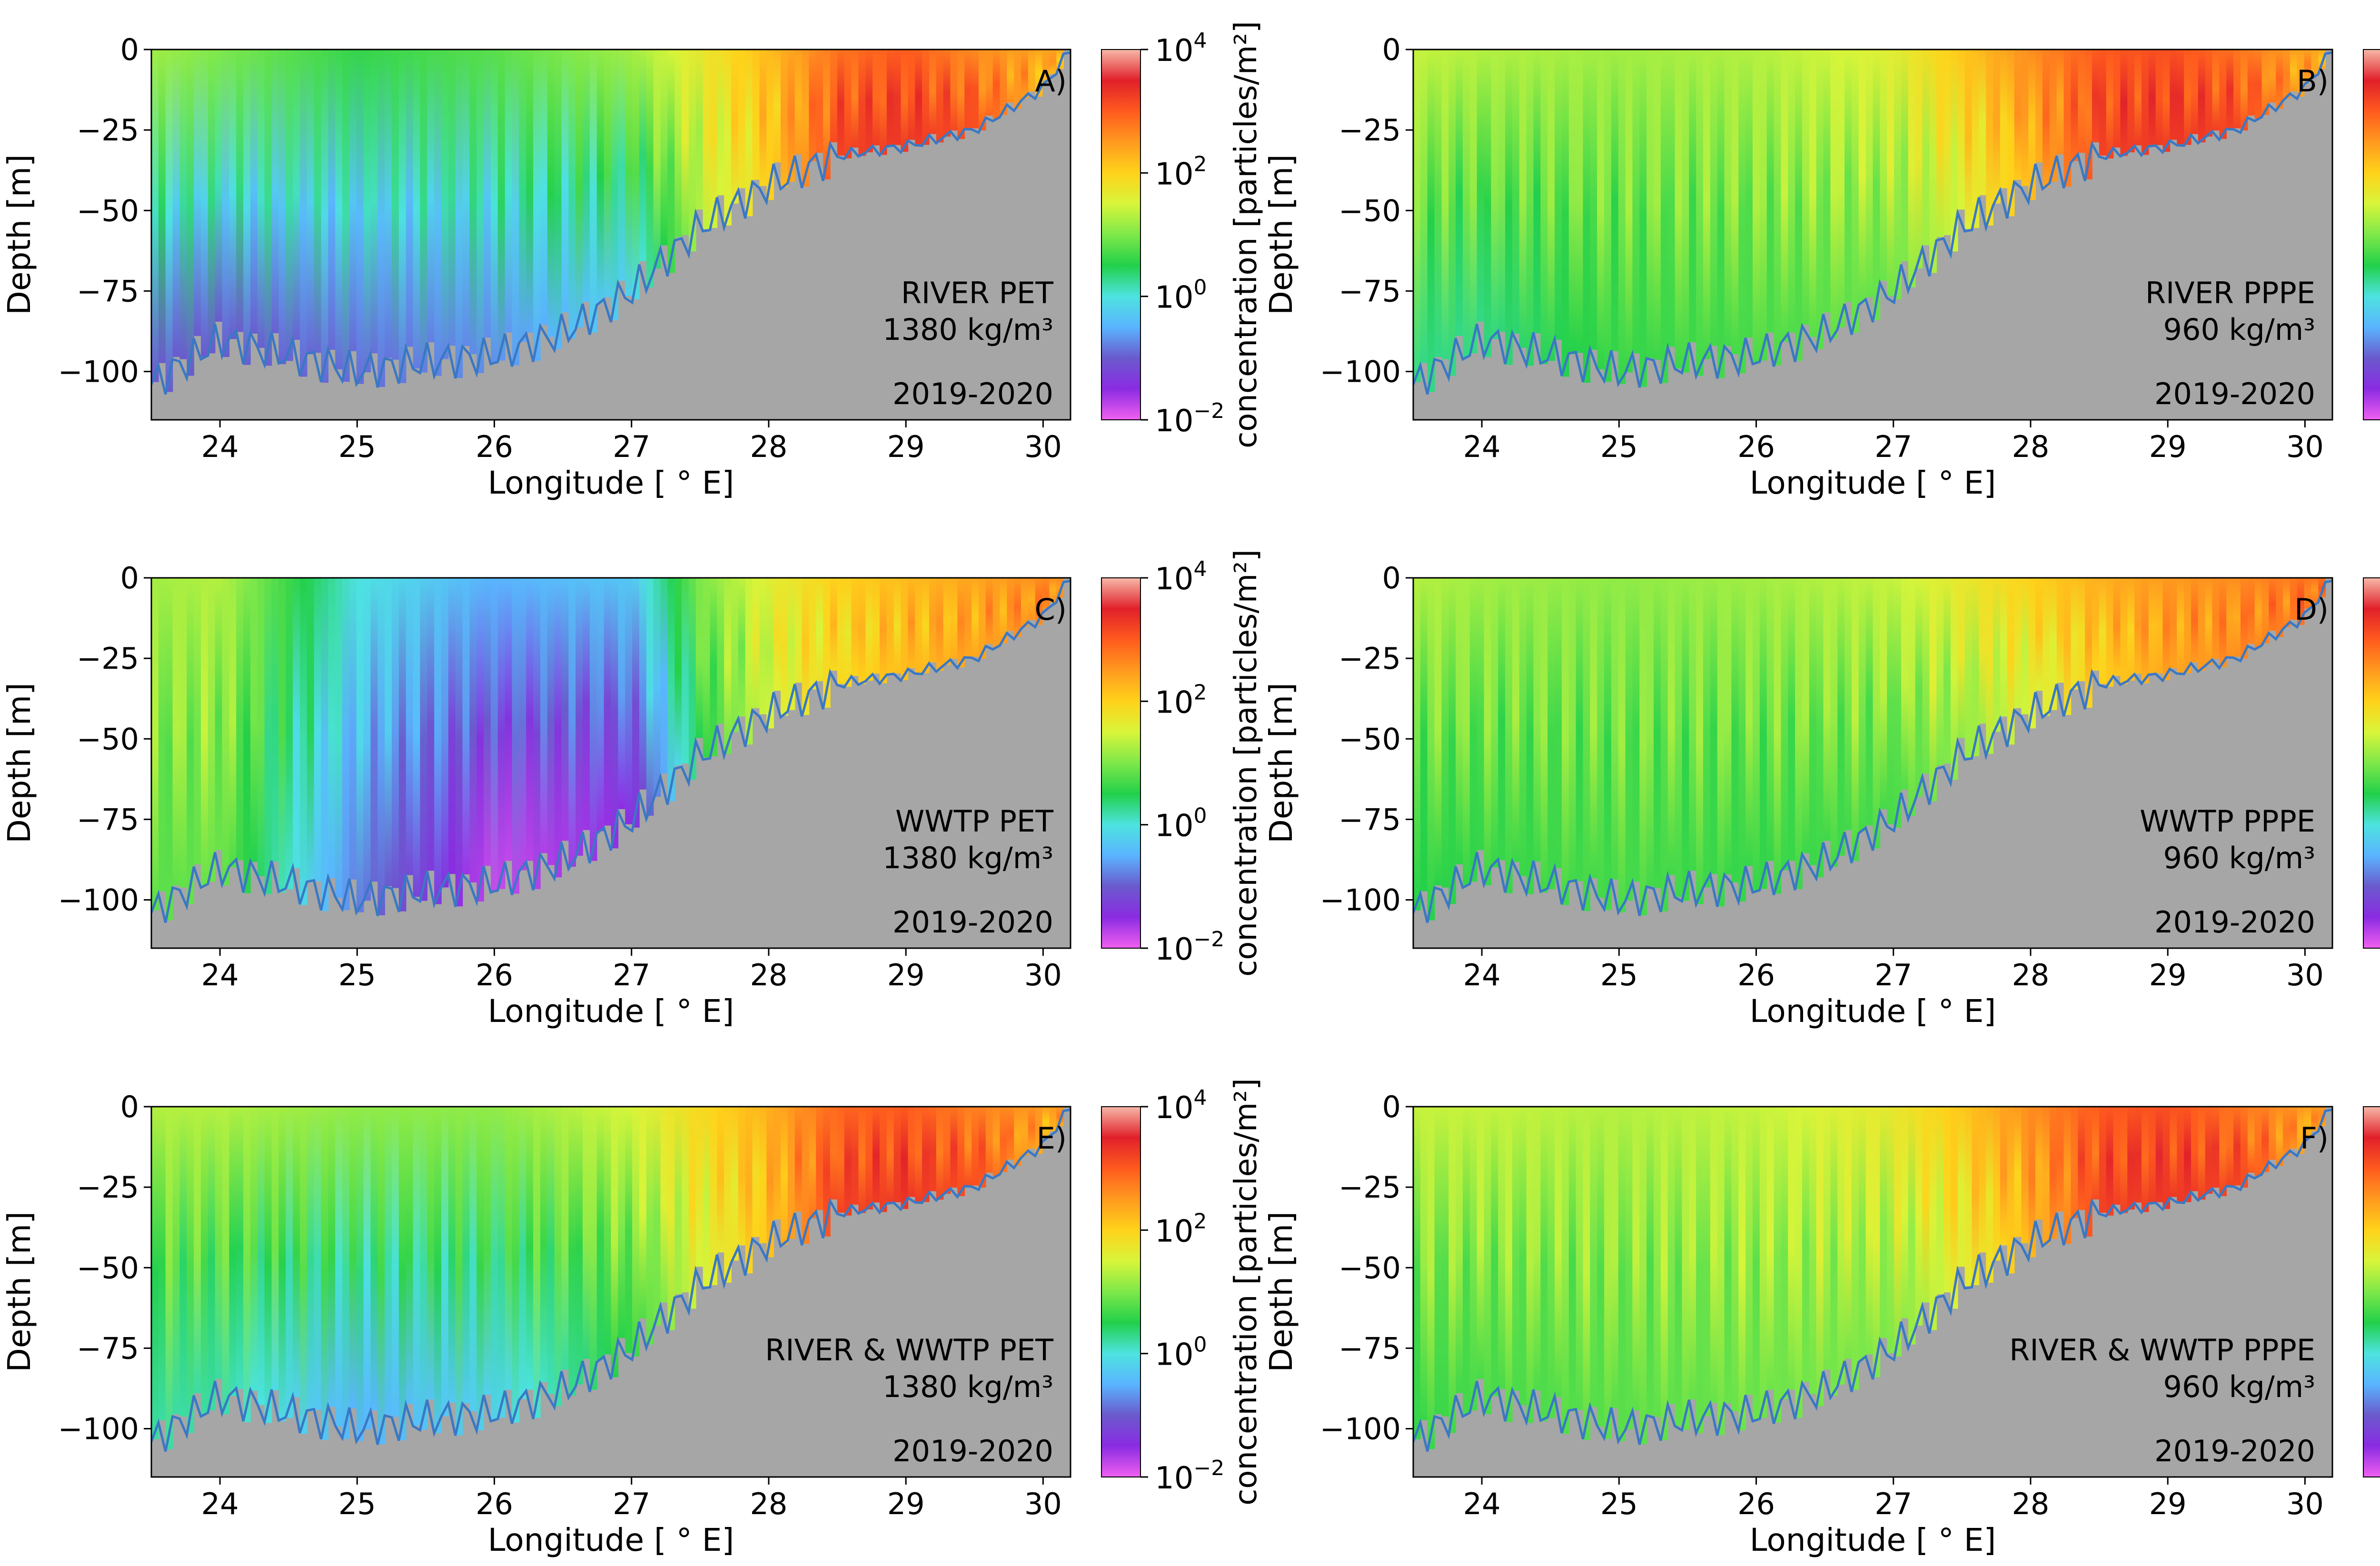  What do you see at coordinates (1208, 411) in the screenshot?
I see `colorbar-tick-exponent: −2` at bounding box center [1208, 411].